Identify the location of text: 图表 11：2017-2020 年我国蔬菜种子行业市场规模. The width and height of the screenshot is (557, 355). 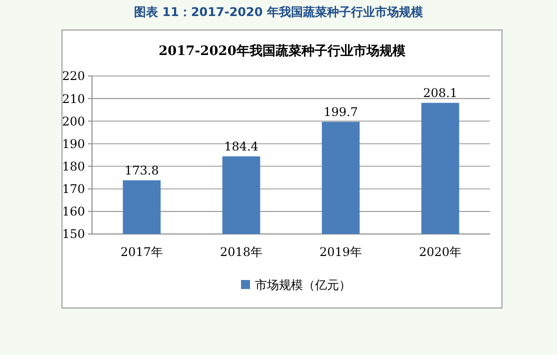
(278, 12).